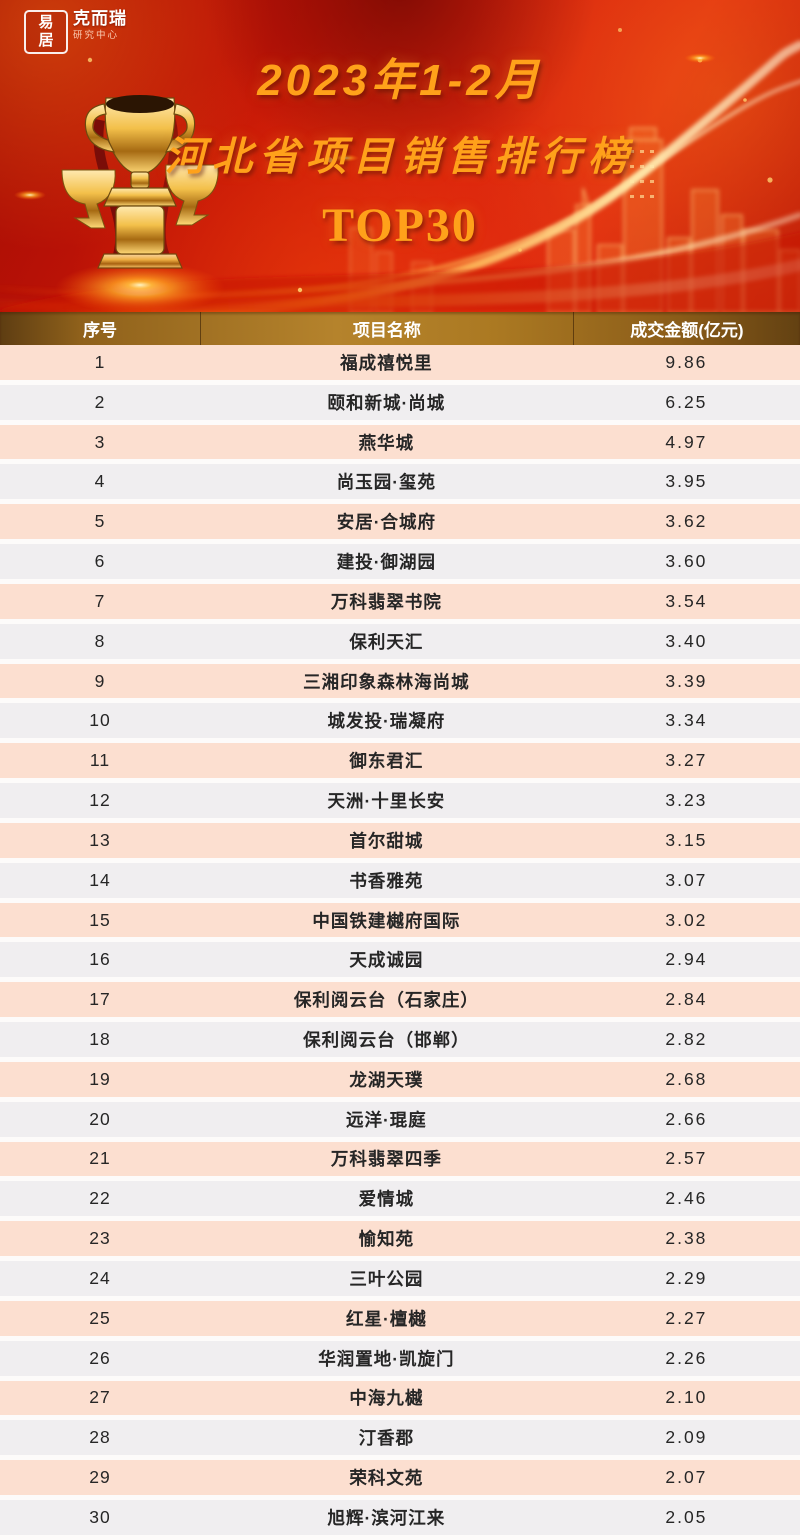 This screenshot has width=800, height=1540. What do you see at coordinates (100, 1477) in the screenshot?
I see `rank-cell: 29` at bounding box center [100, 1477].